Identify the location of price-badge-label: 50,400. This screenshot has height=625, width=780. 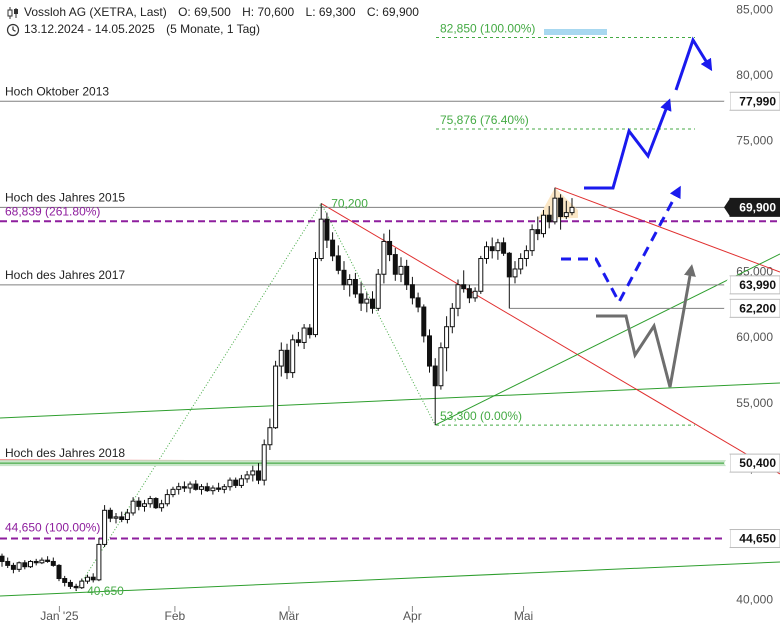
(757, 463).